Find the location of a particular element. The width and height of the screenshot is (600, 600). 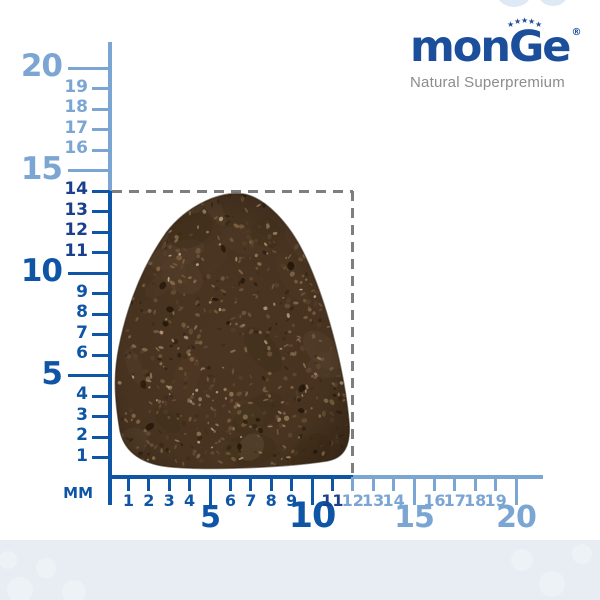

v-label-14: 14 is located at coordinates (76, 189).